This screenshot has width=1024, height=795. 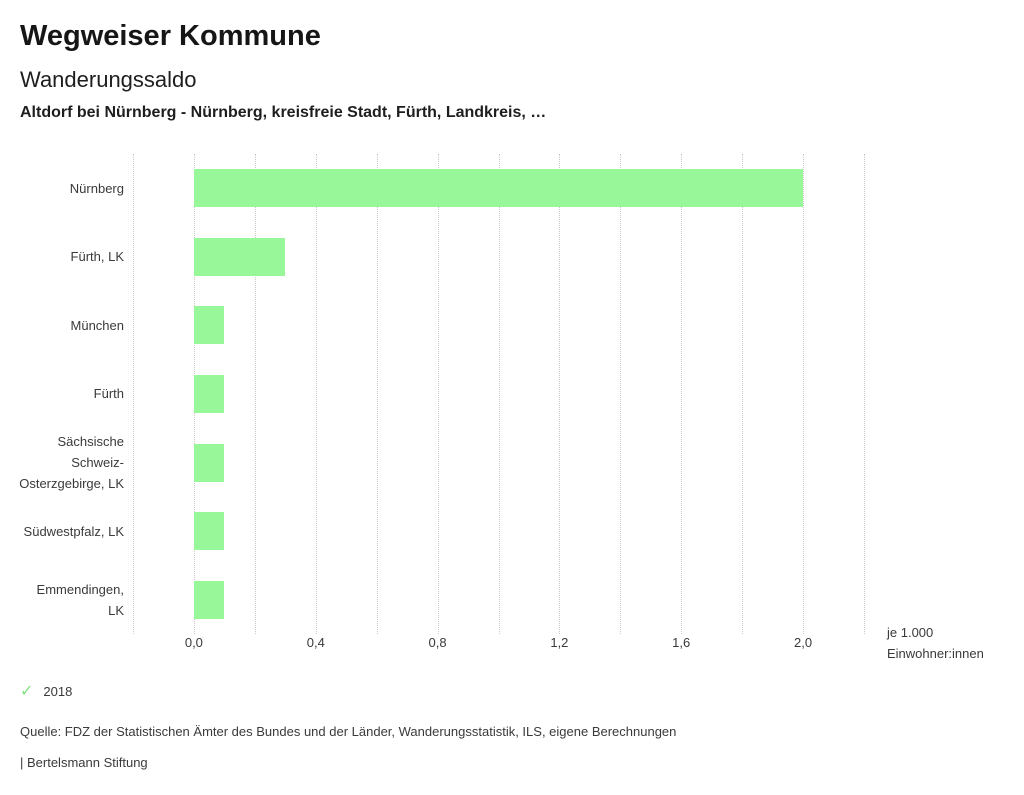 What do you see at coordinates (209, 462) in the screenshot?
I see `bar-sächsische-schweiz-osterzgebirge-lk` at bounding box center [209, 462].